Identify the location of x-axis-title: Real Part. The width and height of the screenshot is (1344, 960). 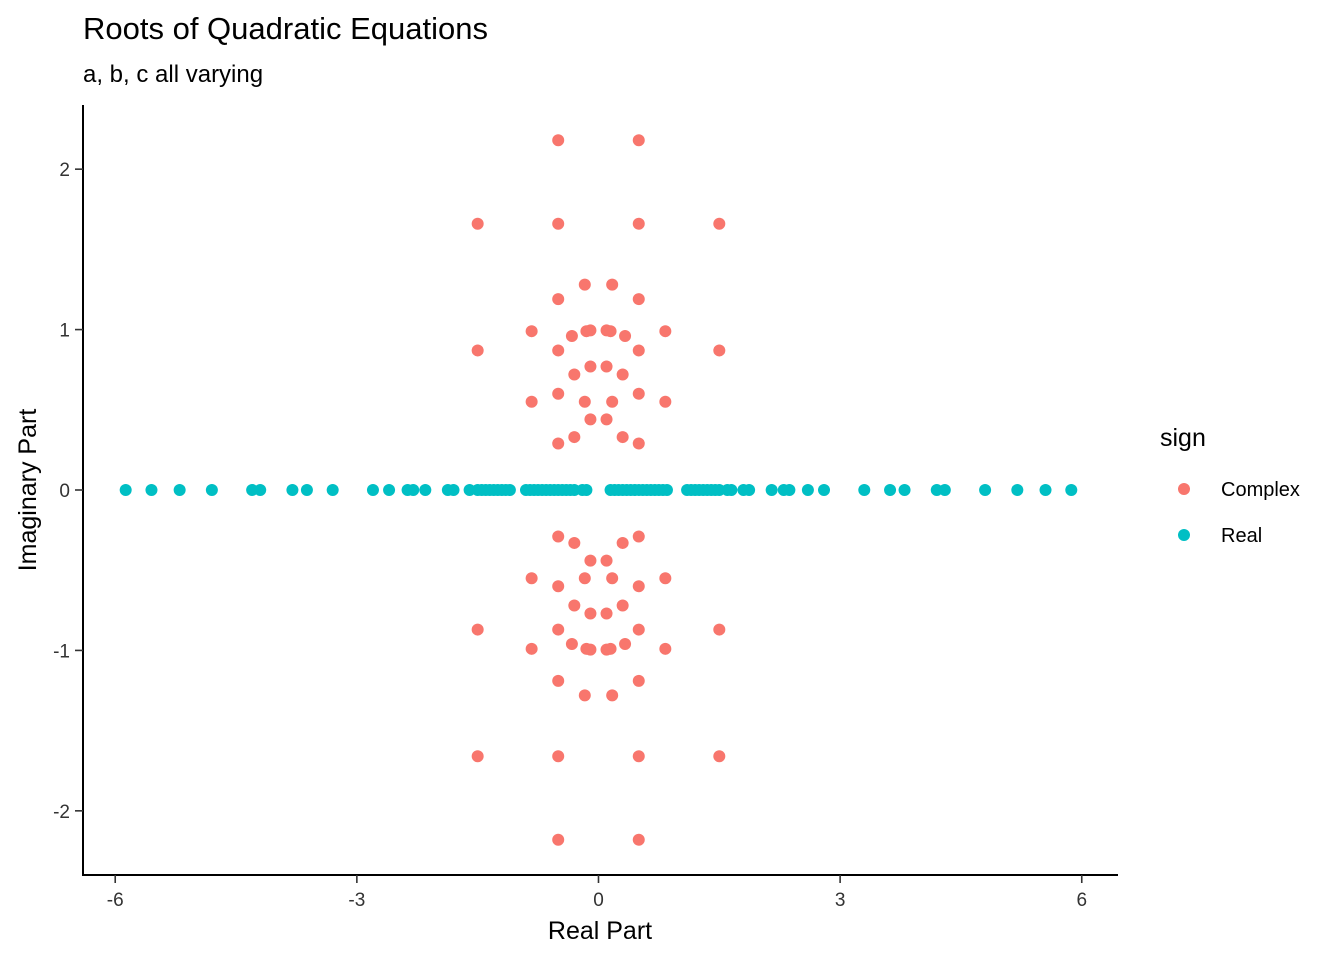
(600, 931).